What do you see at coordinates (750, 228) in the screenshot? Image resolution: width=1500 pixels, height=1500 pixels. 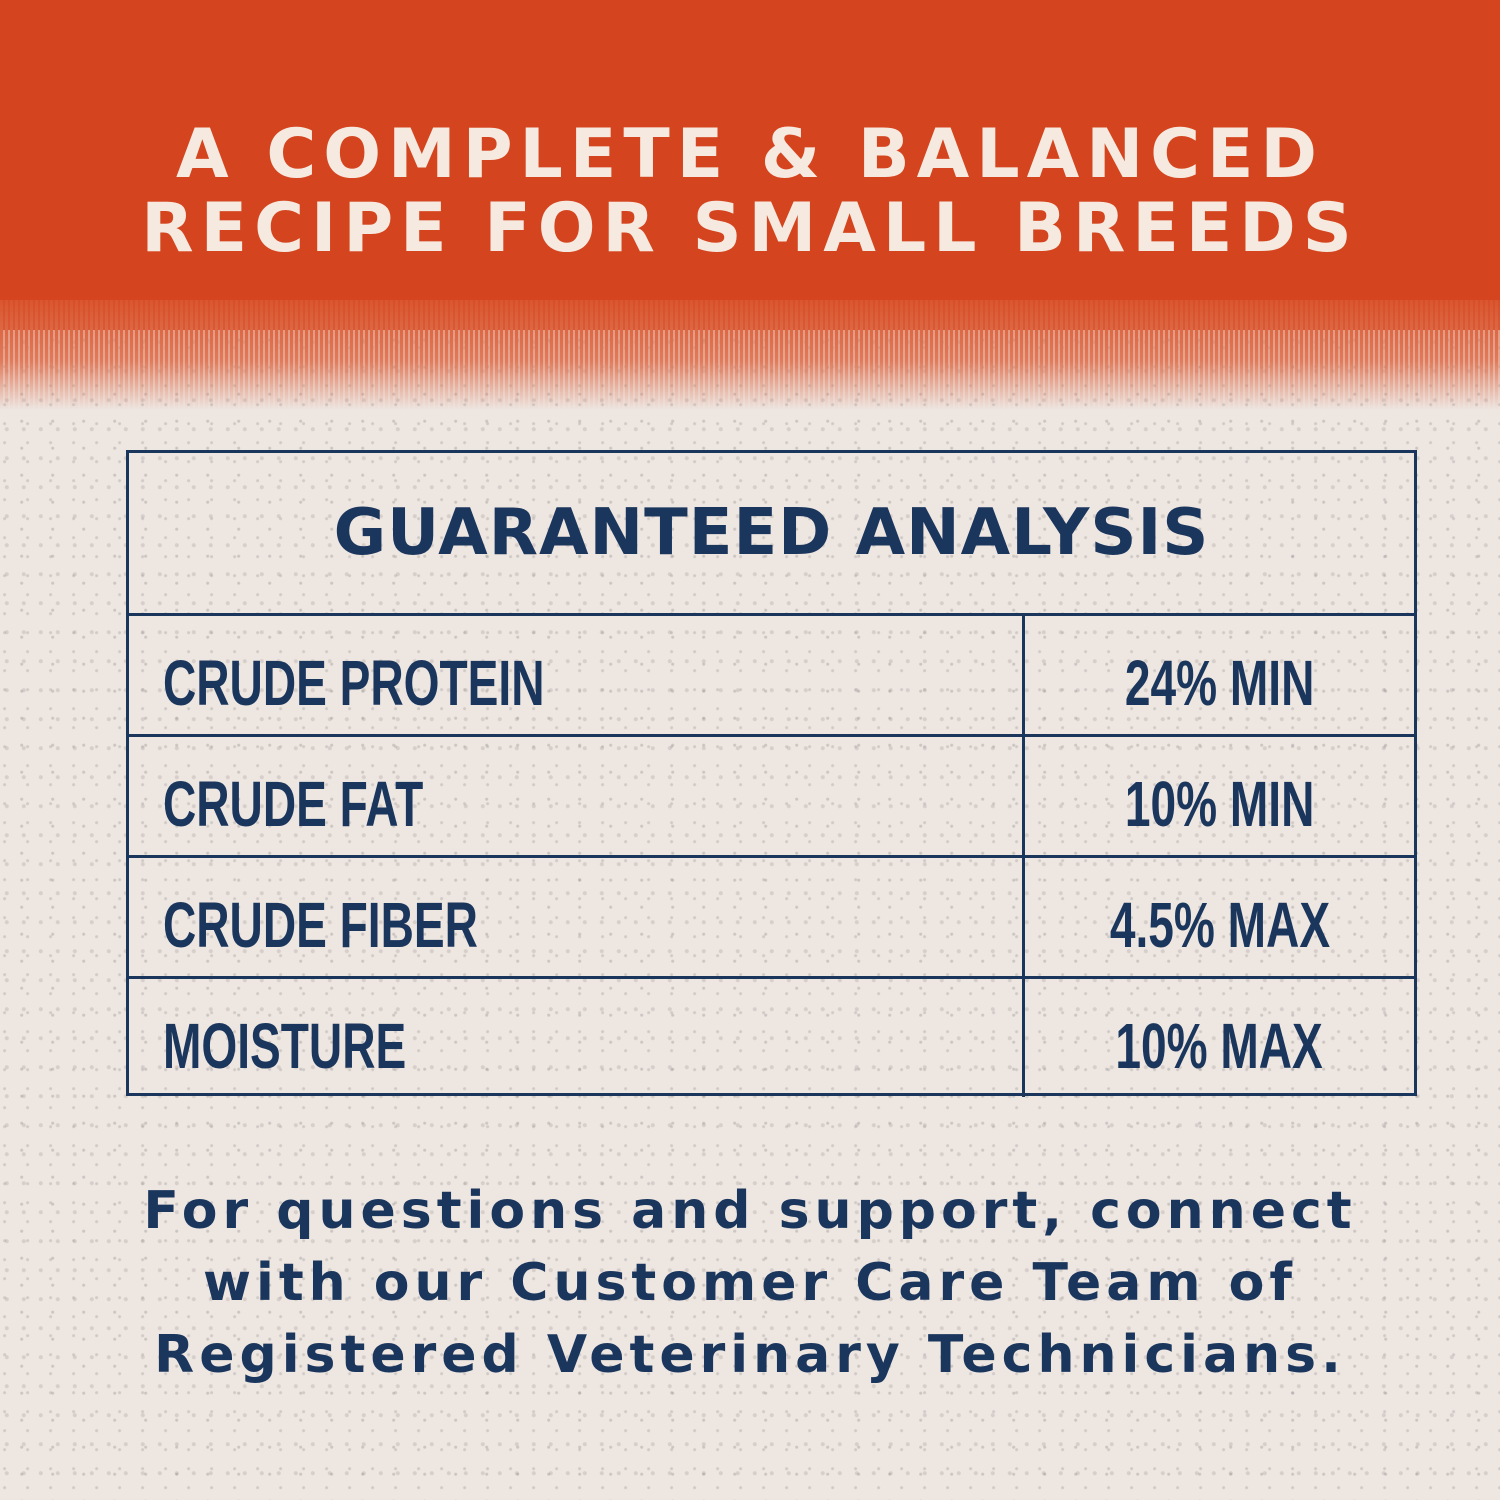 I see `headline-line-2: RECIPE FOR SMALL BREEDS` at bounding box center [750, 228].